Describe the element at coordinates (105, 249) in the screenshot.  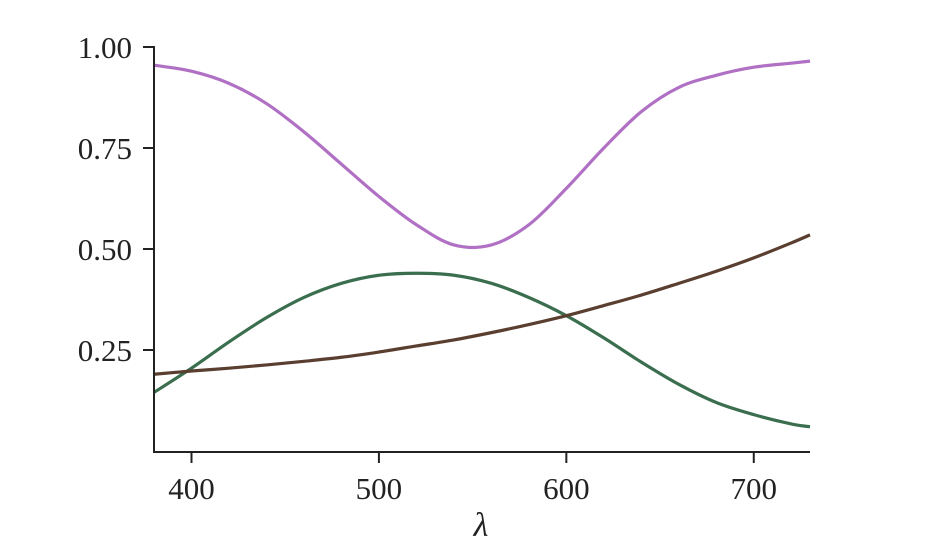
I see `y-tick-label: 0.50` at that location.